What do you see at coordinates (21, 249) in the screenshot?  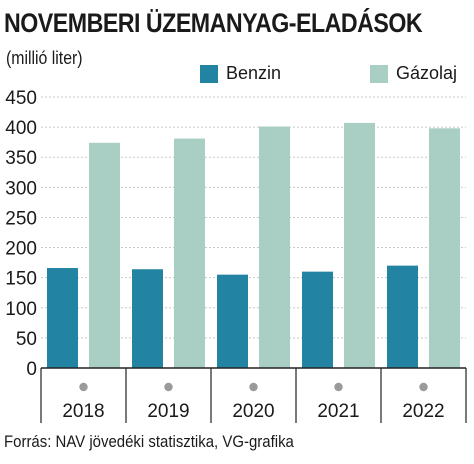 I see `y-tick-label: 200` at bounding box center [21, 249].